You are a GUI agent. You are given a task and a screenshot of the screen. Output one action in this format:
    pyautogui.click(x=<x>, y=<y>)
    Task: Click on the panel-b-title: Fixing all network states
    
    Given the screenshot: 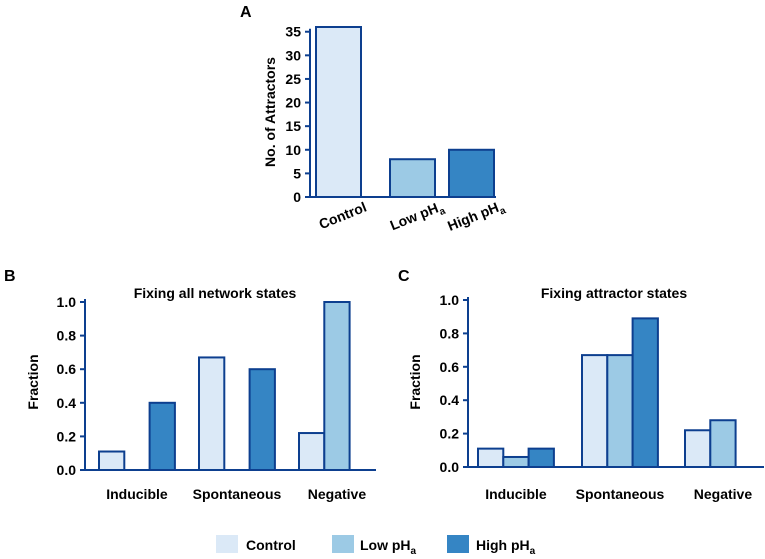 What is the action you would take?
    pyautogui.click(x=215, y=293)
    